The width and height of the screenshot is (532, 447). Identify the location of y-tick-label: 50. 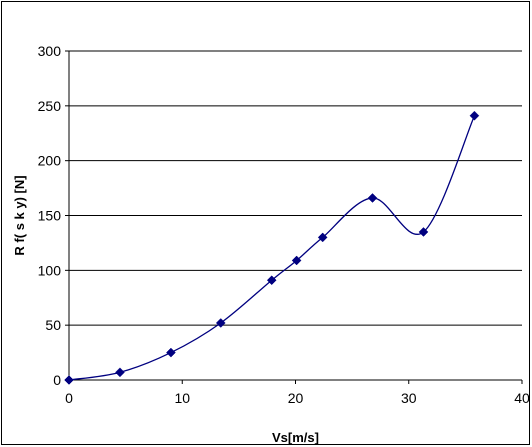
(53, 325).